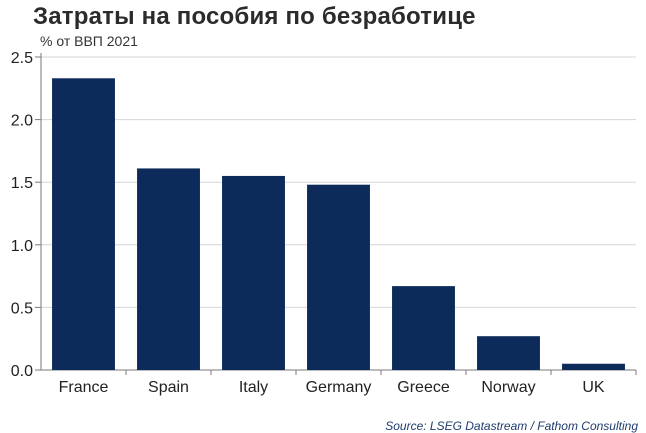 The width and height of the screenshot is (646, 433). Describe the element at coordinates (168, 269) in the screenshot. I see `bar-spain` at that location.